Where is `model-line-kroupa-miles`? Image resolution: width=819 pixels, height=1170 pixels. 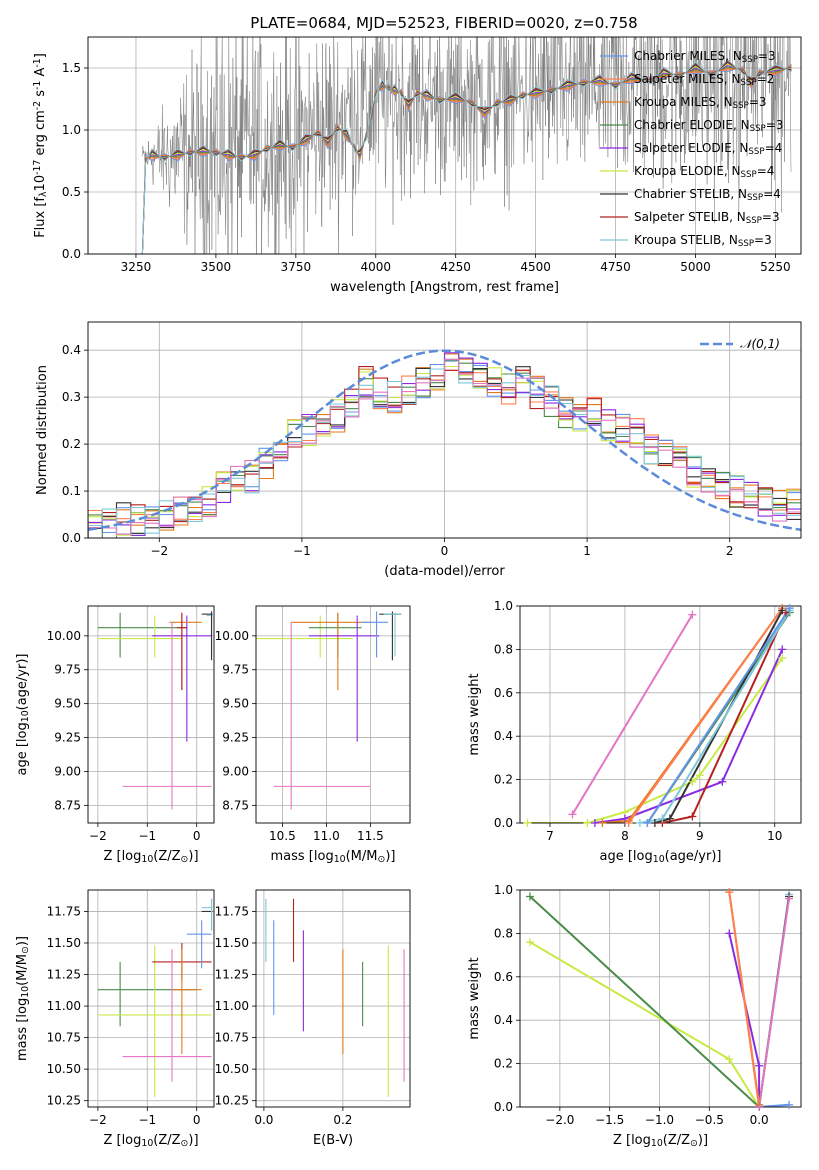 model-line-kroupa-miles is located at coordinates (448, 159).